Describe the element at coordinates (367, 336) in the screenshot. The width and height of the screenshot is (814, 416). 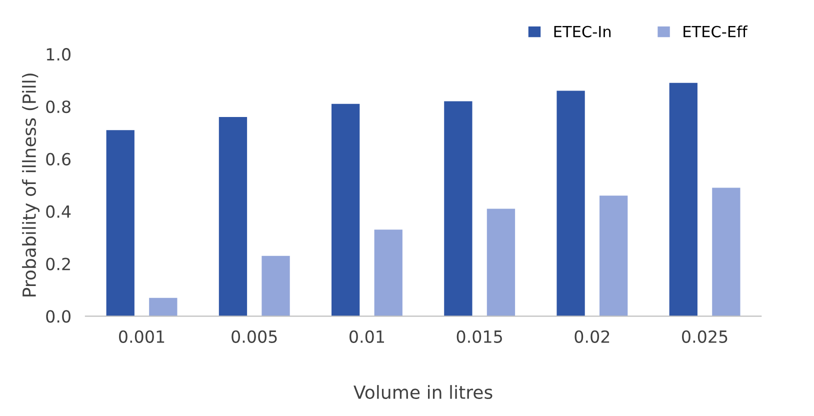
I see `x-tick-label: 0.01` at that location.